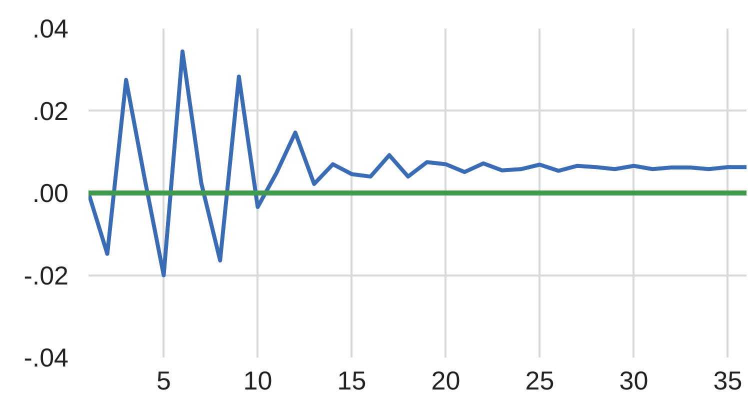 The image size is (748, 401). Describe the element at coordinates (539, 381) in the screenshot. I see `x-tick-label: 25` at that location.